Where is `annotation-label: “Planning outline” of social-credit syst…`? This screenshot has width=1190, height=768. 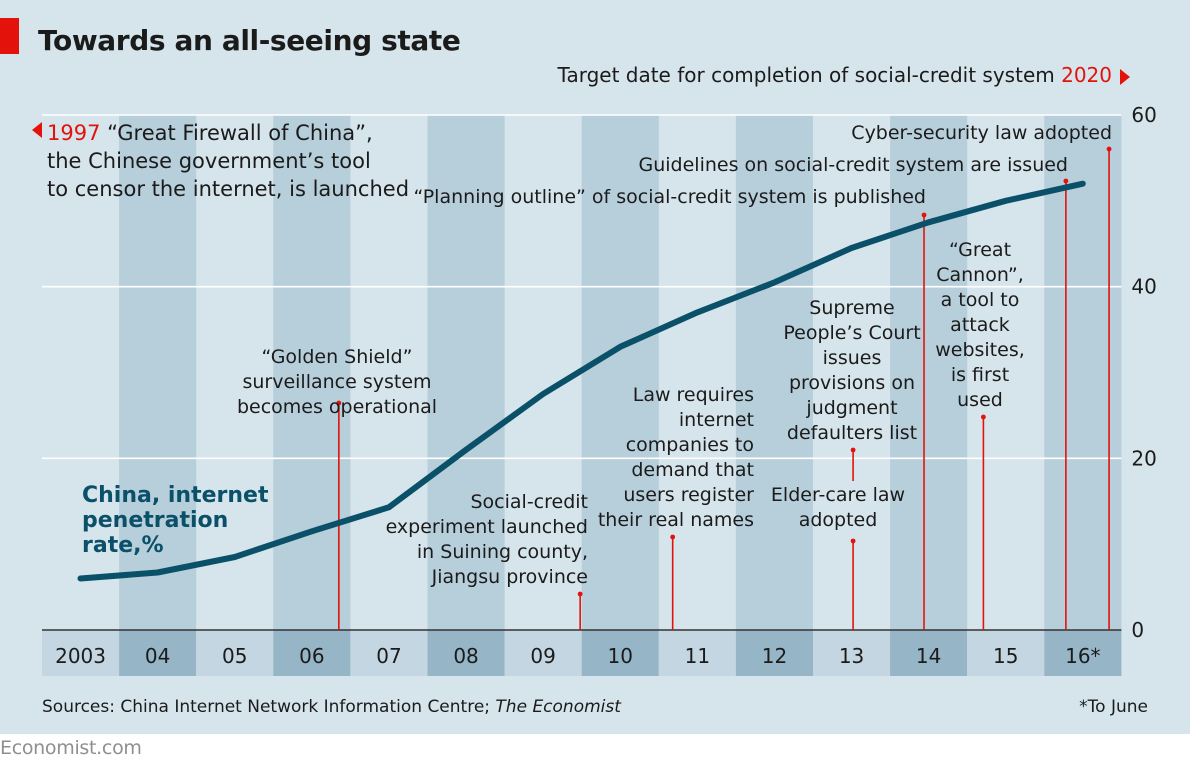
annotation-label: “Planning outline” of social-credit syst… is located at coordinates (669, 197).